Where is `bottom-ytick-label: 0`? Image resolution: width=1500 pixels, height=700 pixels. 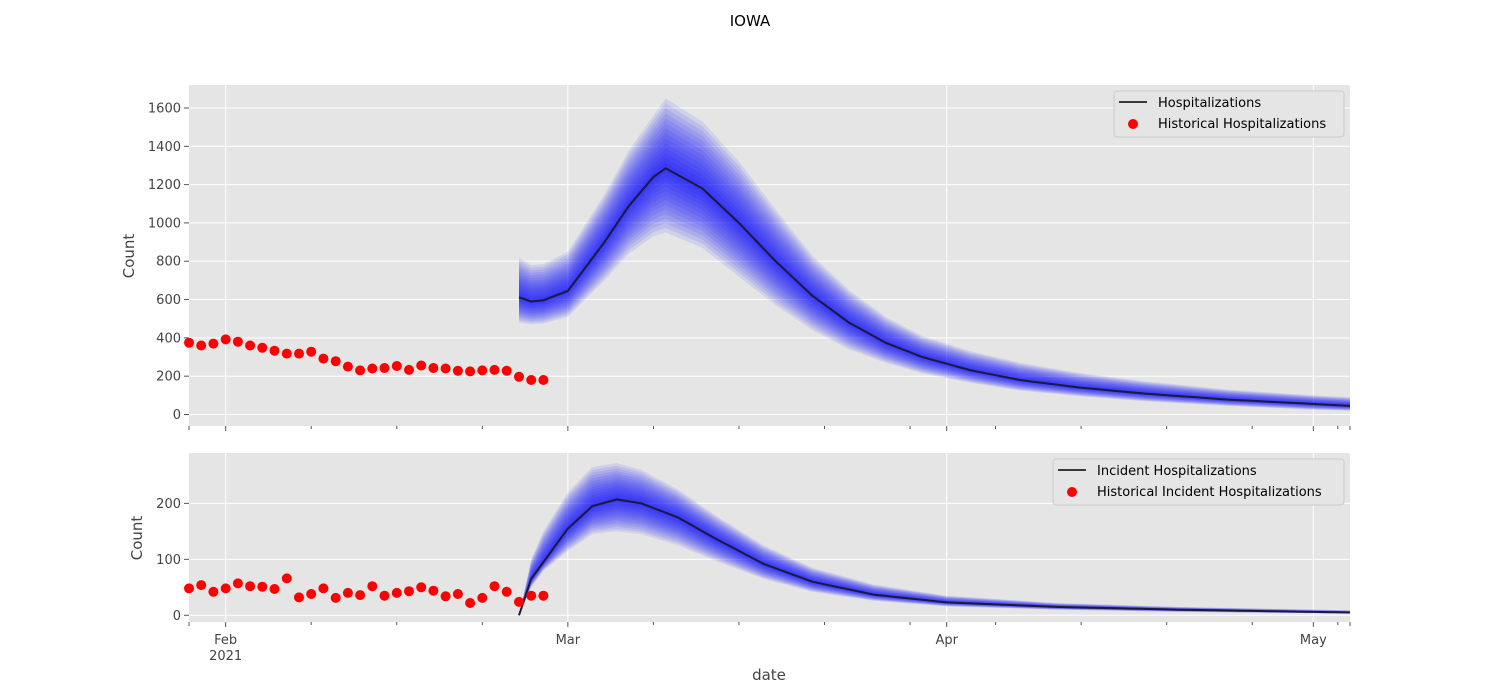
bottom-ytick-label: 0 is located at coordinates (177, 616).